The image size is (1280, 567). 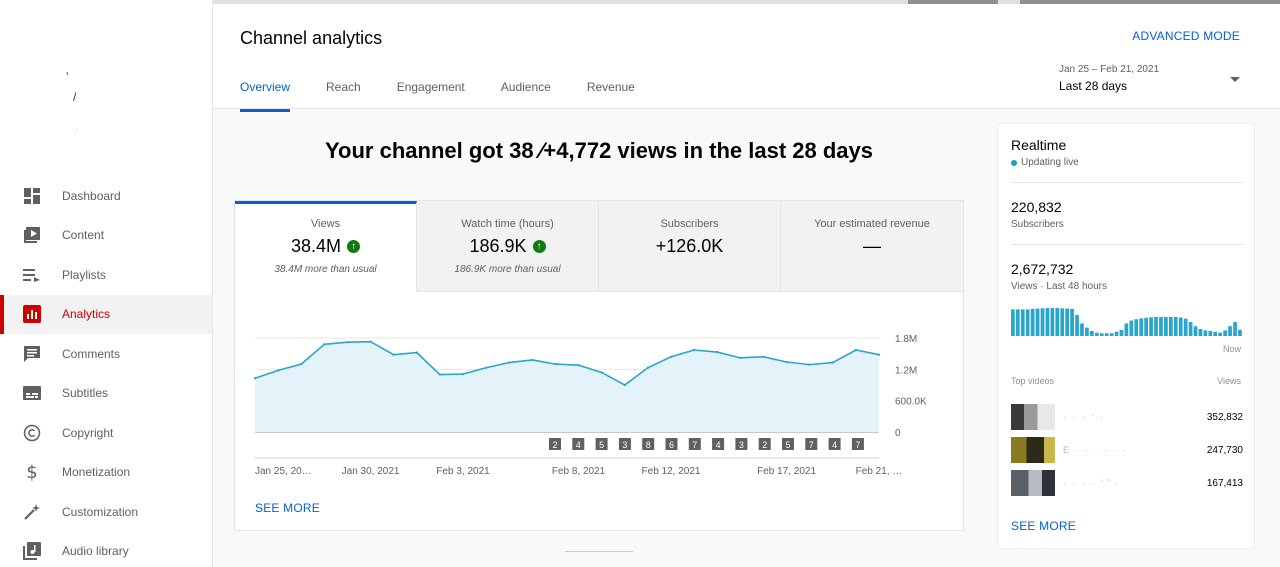 What do you see at coordinates (1033, 381) in the screenshot?
I see `top-videos-label: Top videos` at bounding box center [1033, 381].